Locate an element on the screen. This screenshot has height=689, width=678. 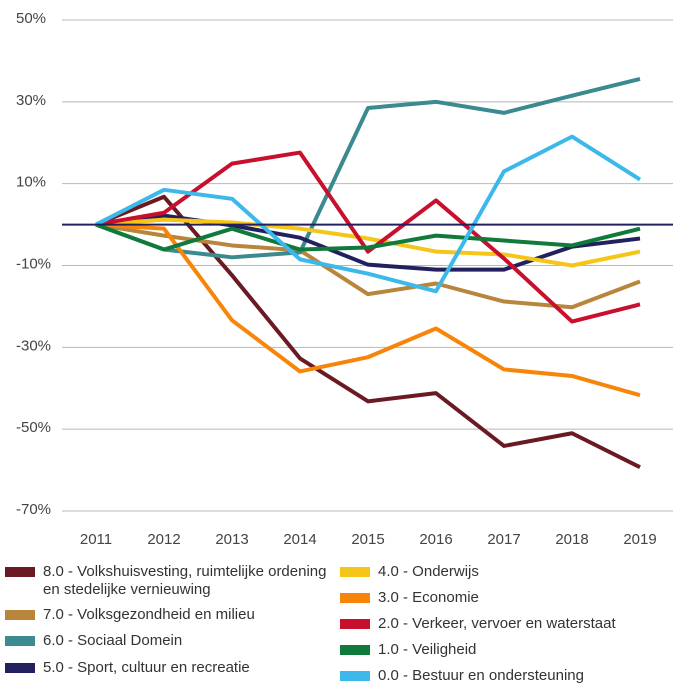
legend-item: 6.0 - Sociaal Domein is located at coordinates (169, 641).